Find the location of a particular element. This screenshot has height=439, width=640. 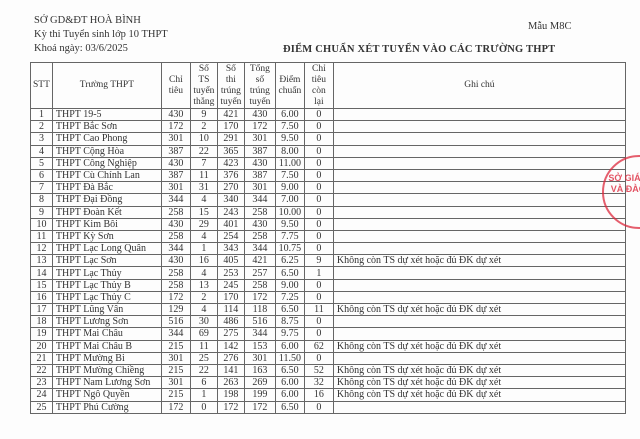

table-row: 11 THPT Kỳ Sơn 258 4 254 258 7.75 0 is located at coordinates (328, 236).